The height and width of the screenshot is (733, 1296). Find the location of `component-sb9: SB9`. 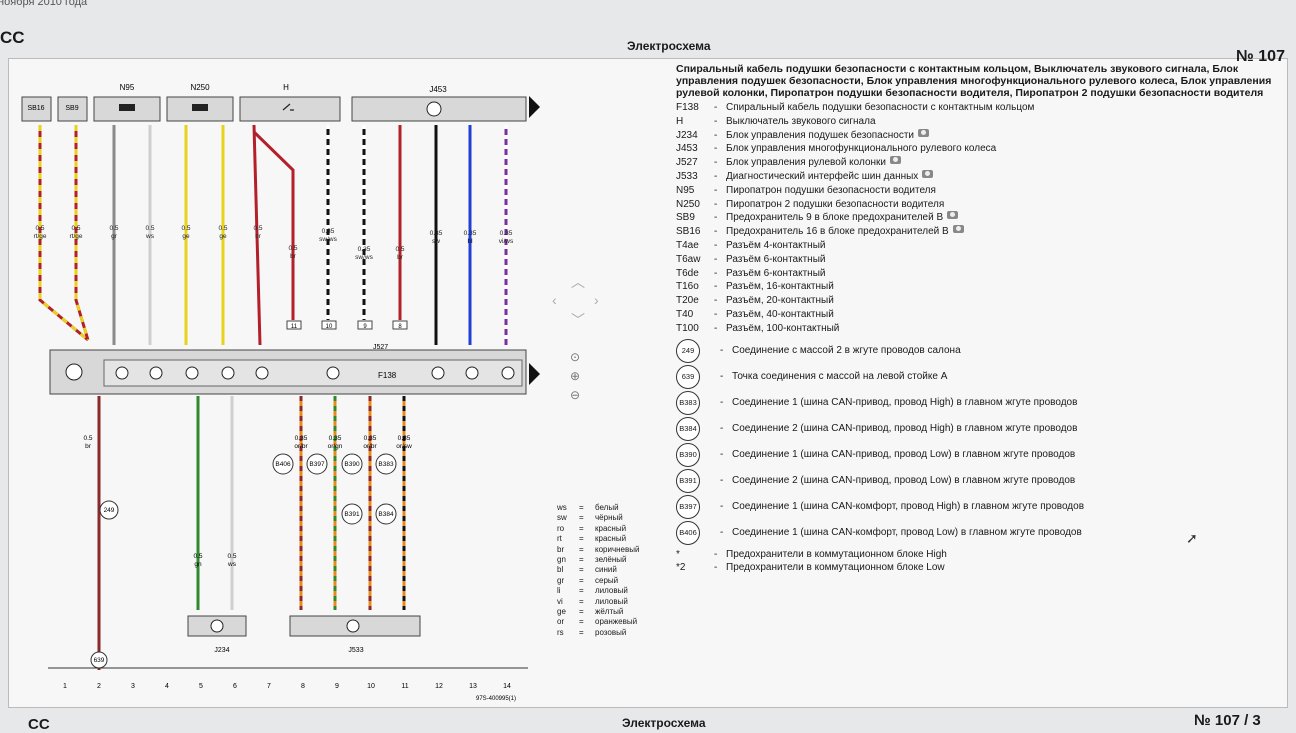

component-sb9: SB9 is located at coordinates (72, 109).